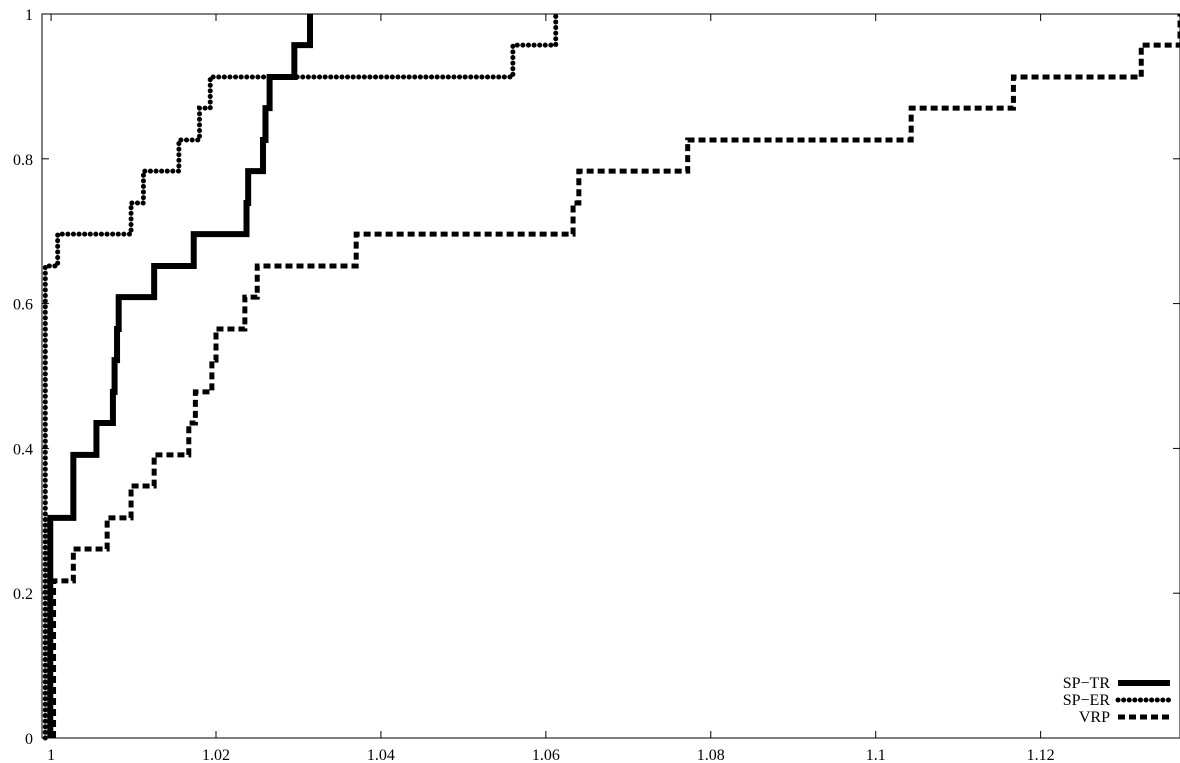  What do you see at coordinates (546, 755) in the screenshot?
I see `x-tick-label: 1.06` at bounding box center [546, 755].